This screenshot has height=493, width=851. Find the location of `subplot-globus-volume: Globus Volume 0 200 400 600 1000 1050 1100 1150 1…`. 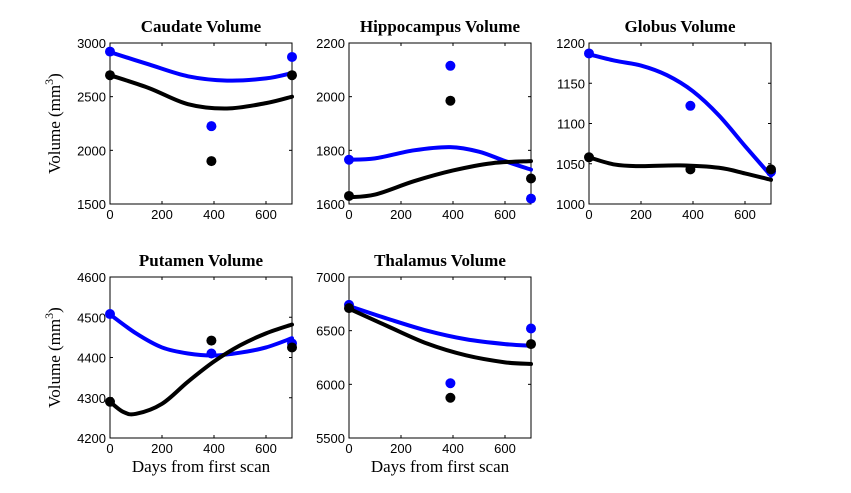

subplot-globus-volume: Globus Volume 0 200 400 600 1000 1050 1100 1150 1… is located at coordinates (666, 119).